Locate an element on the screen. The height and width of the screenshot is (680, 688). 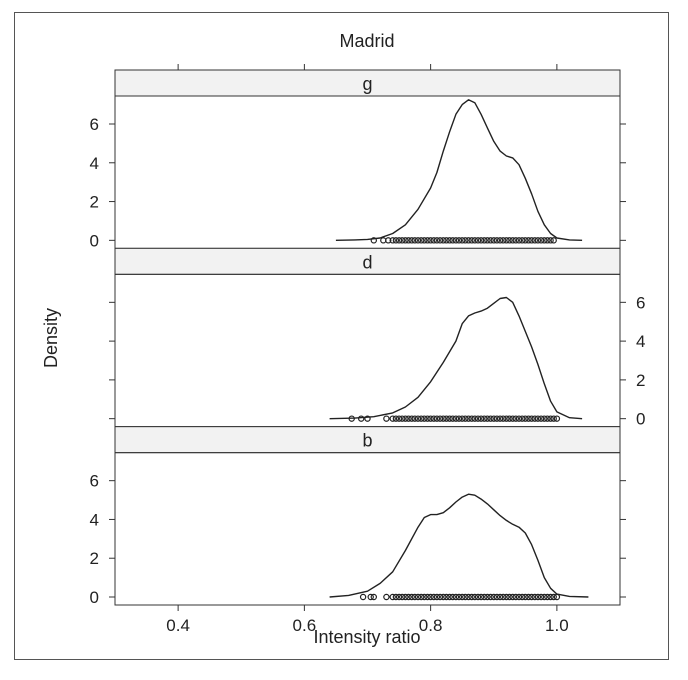
strip-label-g: g is located at coordinates (367, 84).